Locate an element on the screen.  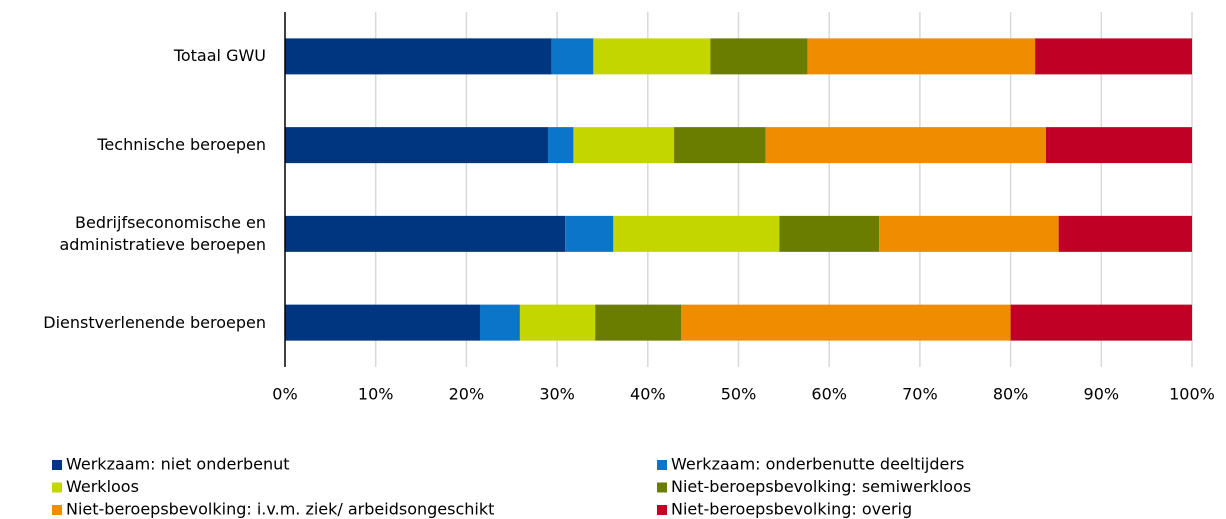
x-tick-label: 100% is located at coordinates (1192, 394).